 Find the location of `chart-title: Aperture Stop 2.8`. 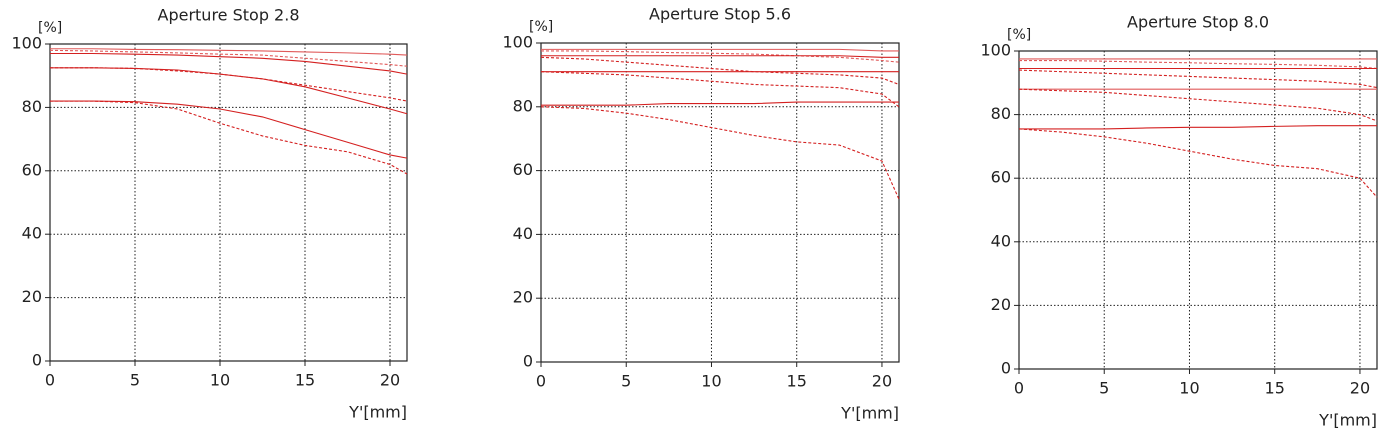

chart-title: Aperture Stop 2.8 is located at coordinates (229, 15).